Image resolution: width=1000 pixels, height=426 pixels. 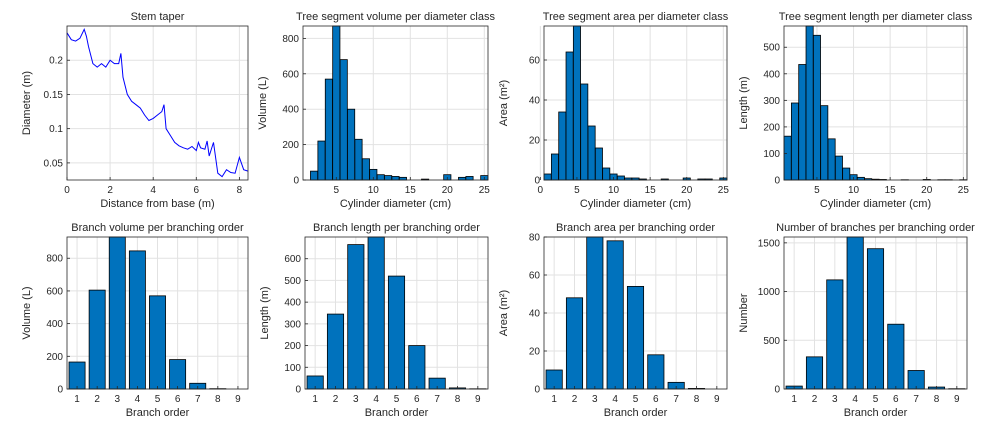 I want to click on x-tick-label: 3, so click(x=595, y=399).